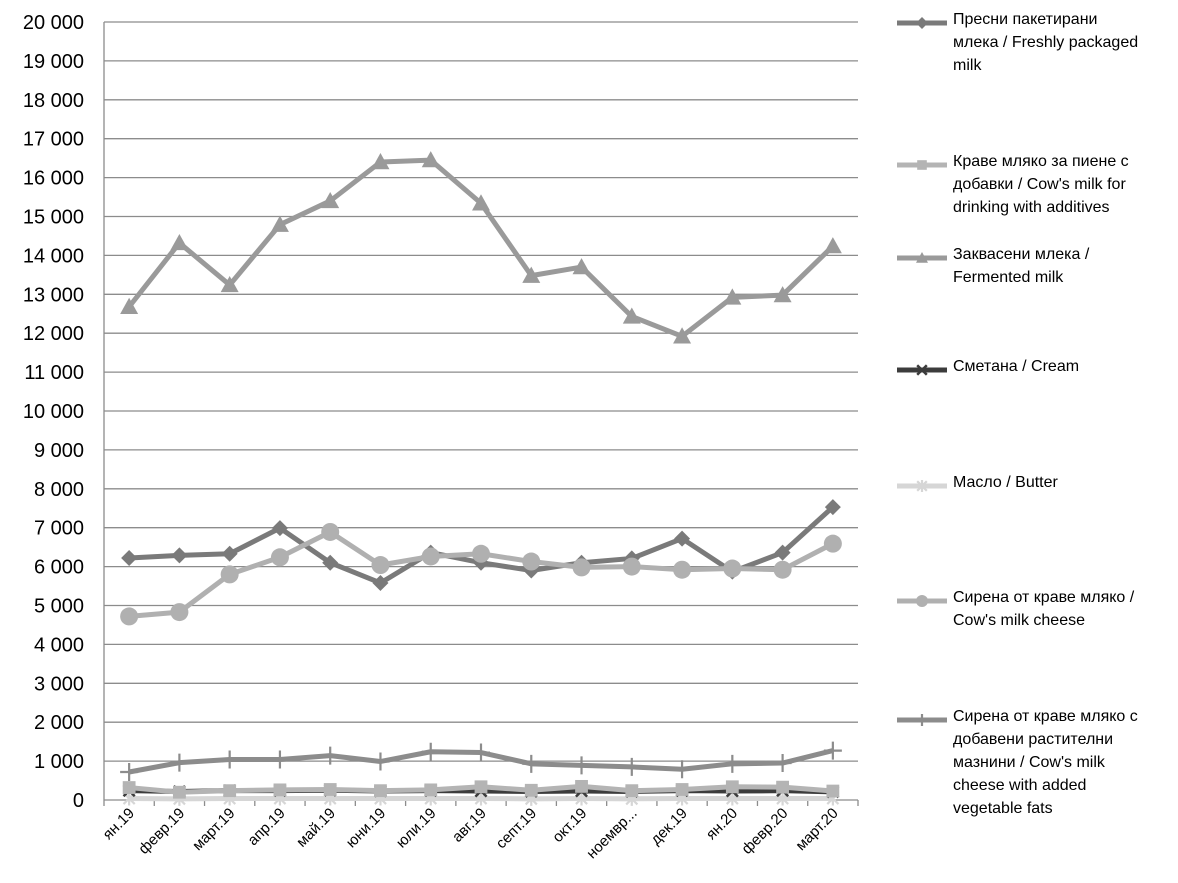 This screenshot has height=883, width=1178. What do you see at coordinates (59, 684) in the screenshot?
I see `y-tick-label: 3 000` at bounding box center [59, 684].